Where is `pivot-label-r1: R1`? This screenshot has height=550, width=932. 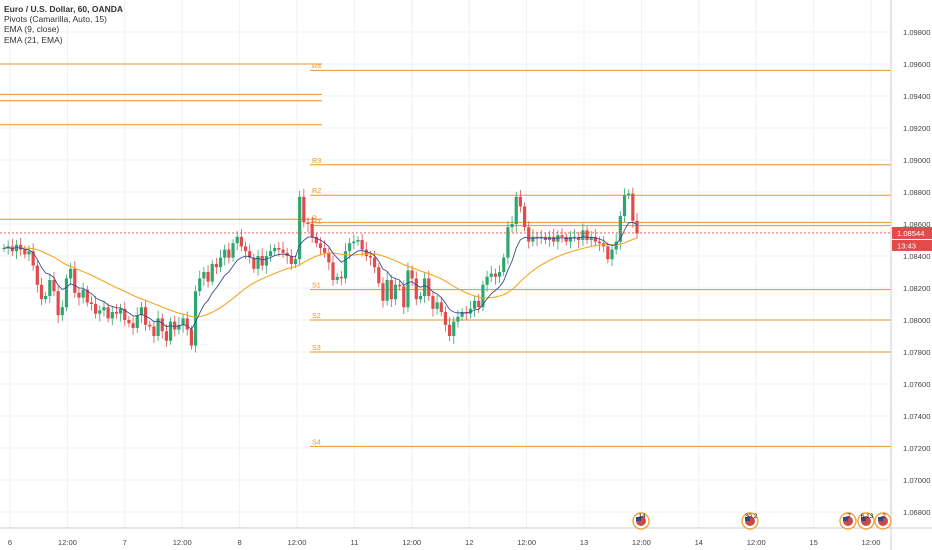
pivot-label-r1: R1 is located at coordinates (316, 221).